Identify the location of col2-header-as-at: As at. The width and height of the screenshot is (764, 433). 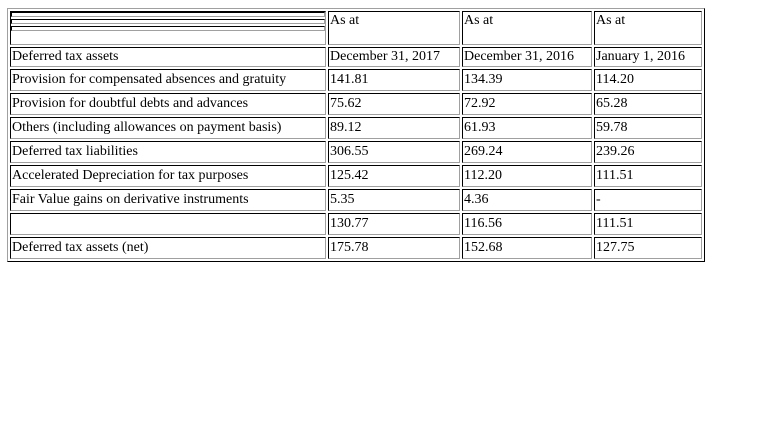
(527, 28).